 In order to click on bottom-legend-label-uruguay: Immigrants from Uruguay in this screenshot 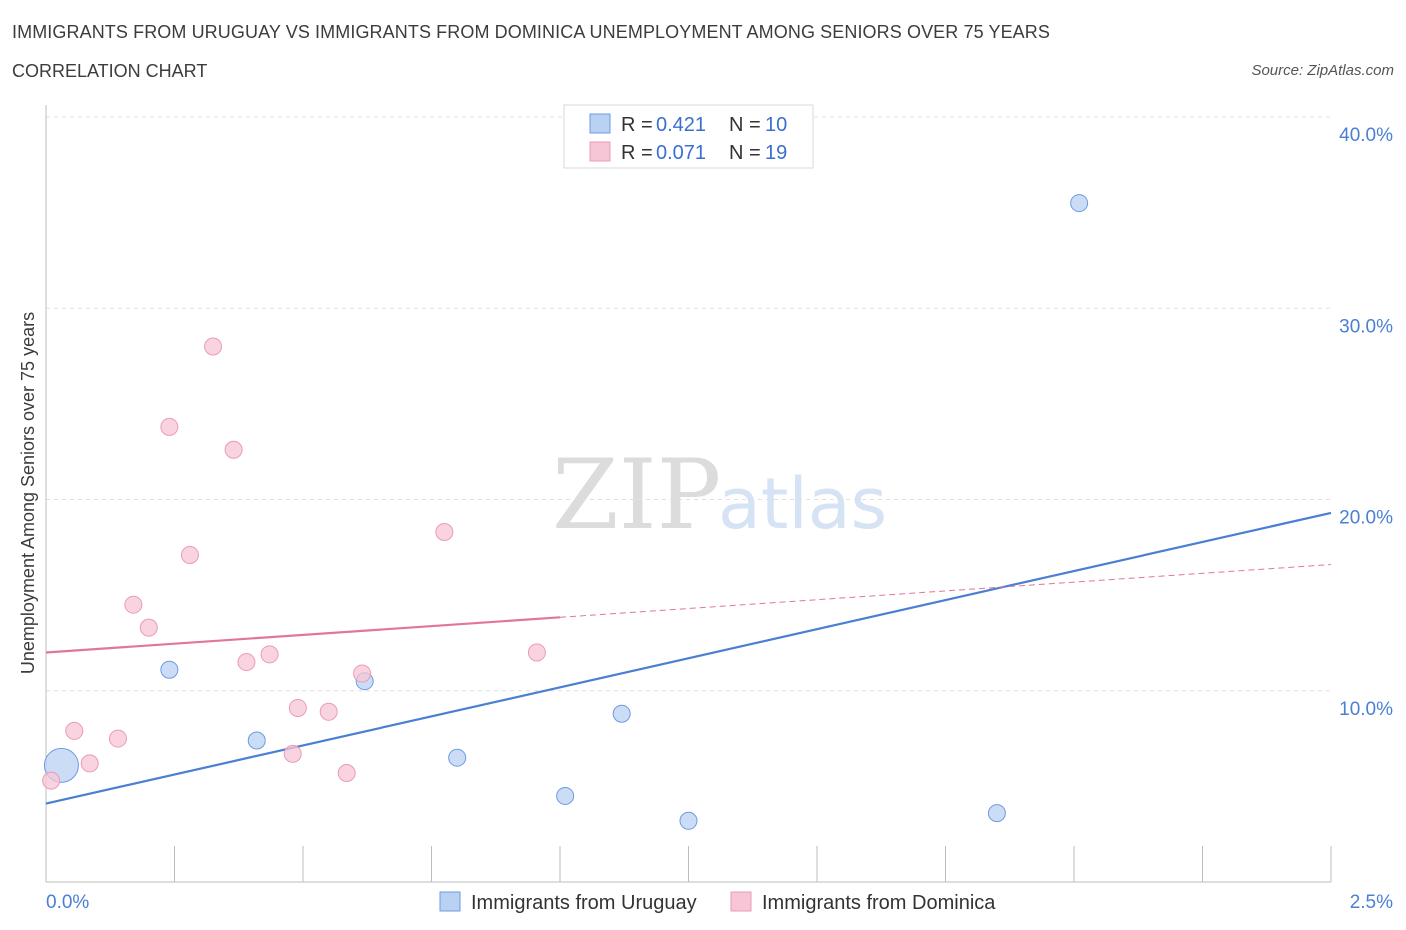, I will do `click(584, 903)`.